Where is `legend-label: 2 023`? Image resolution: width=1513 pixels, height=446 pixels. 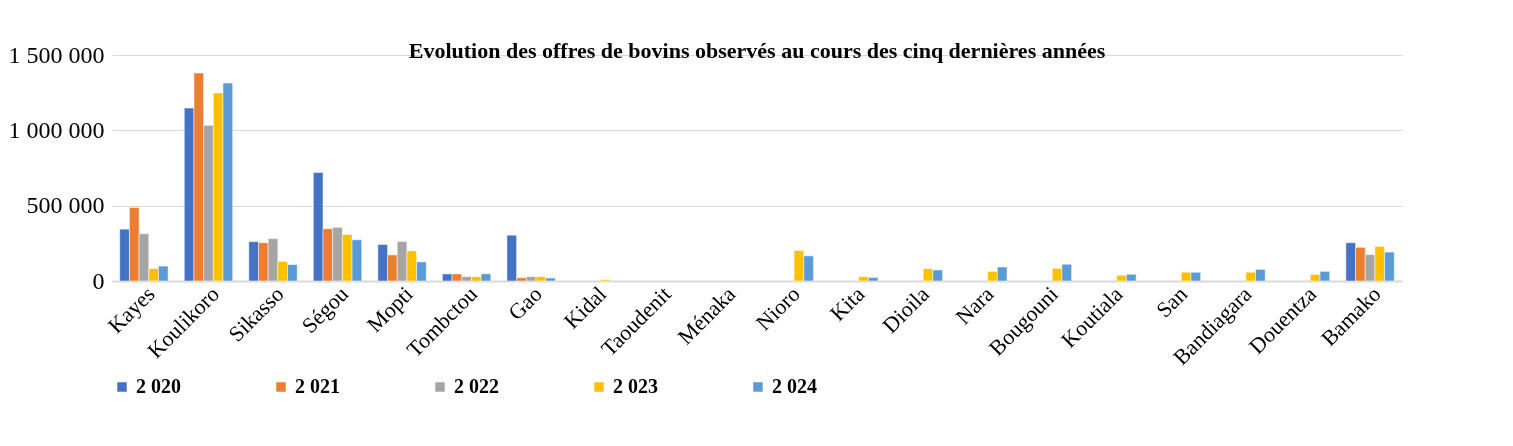
legend-label: 2 023 is located at coordinates (635, 386).